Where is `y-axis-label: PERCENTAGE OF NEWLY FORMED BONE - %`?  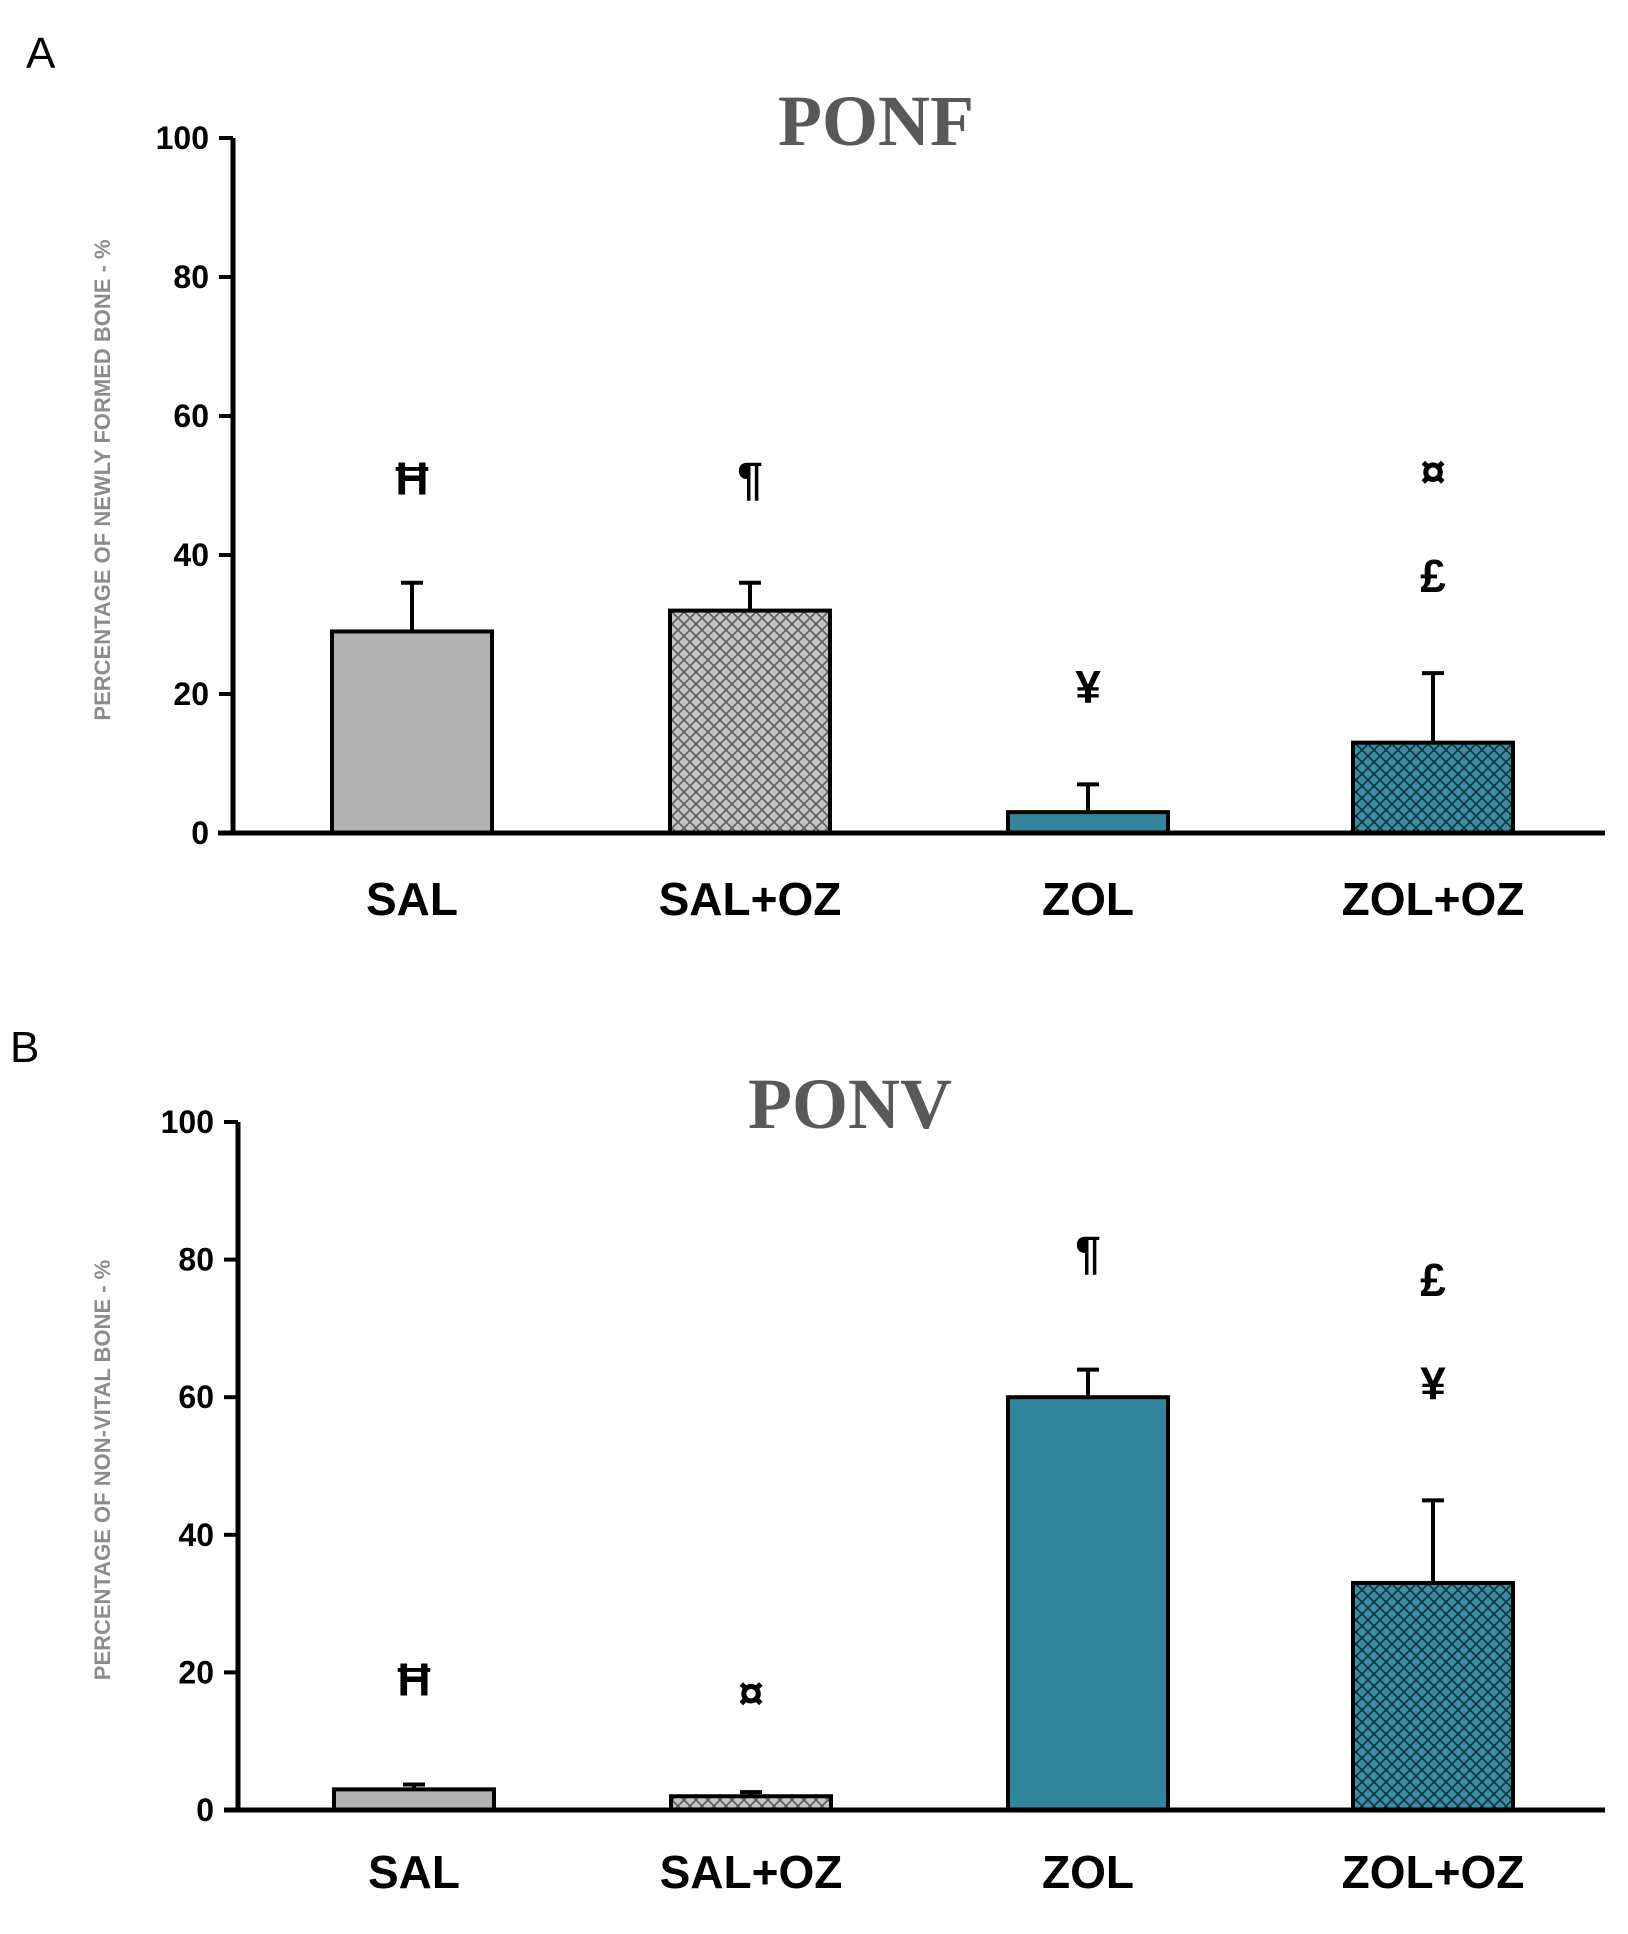 y-axis-label: PERCENTAGE OF NEWLY FORMED BONE - % is located at coordinates (102, 479).